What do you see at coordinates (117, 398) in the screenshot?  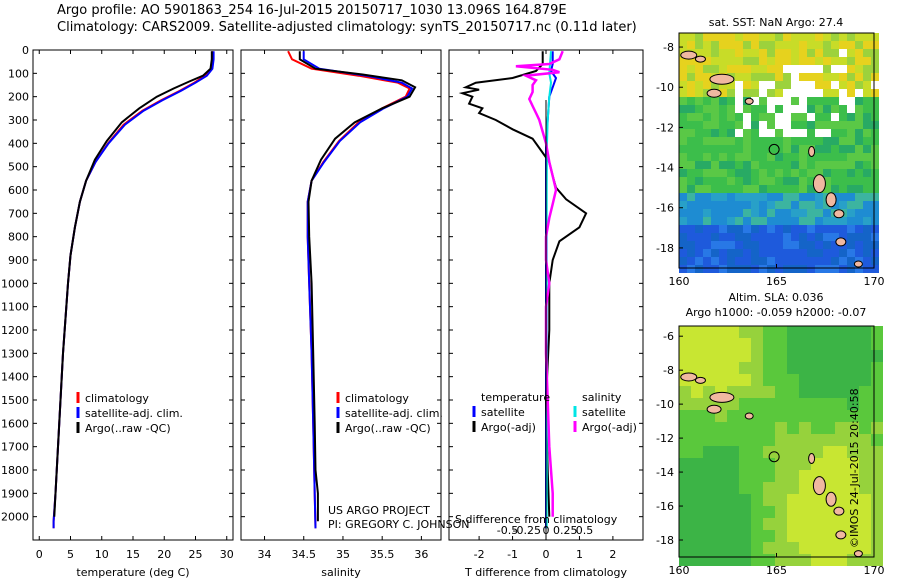 I see `legend-label: climatology` at bounding box center [117, 398].